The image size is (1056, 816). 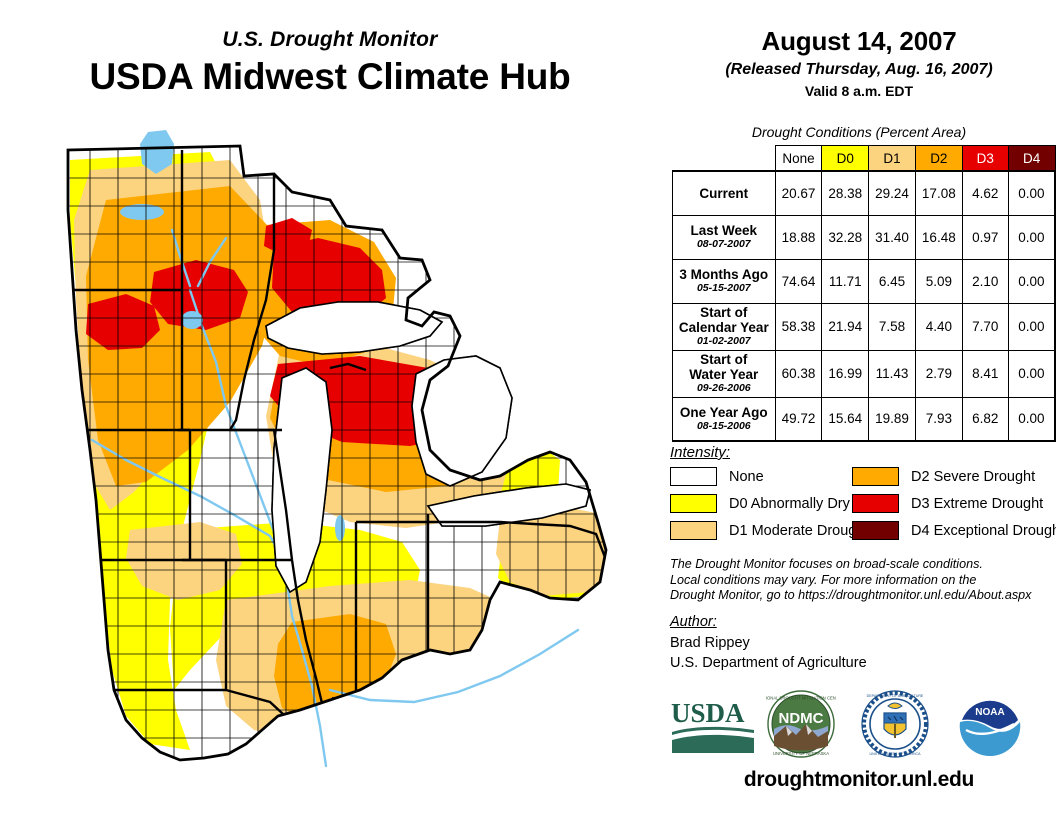 What do you see at coordinates (723, 425) in the screenshot?
I see `row-date: 08-15-2006` at bounding box center [723, 425].